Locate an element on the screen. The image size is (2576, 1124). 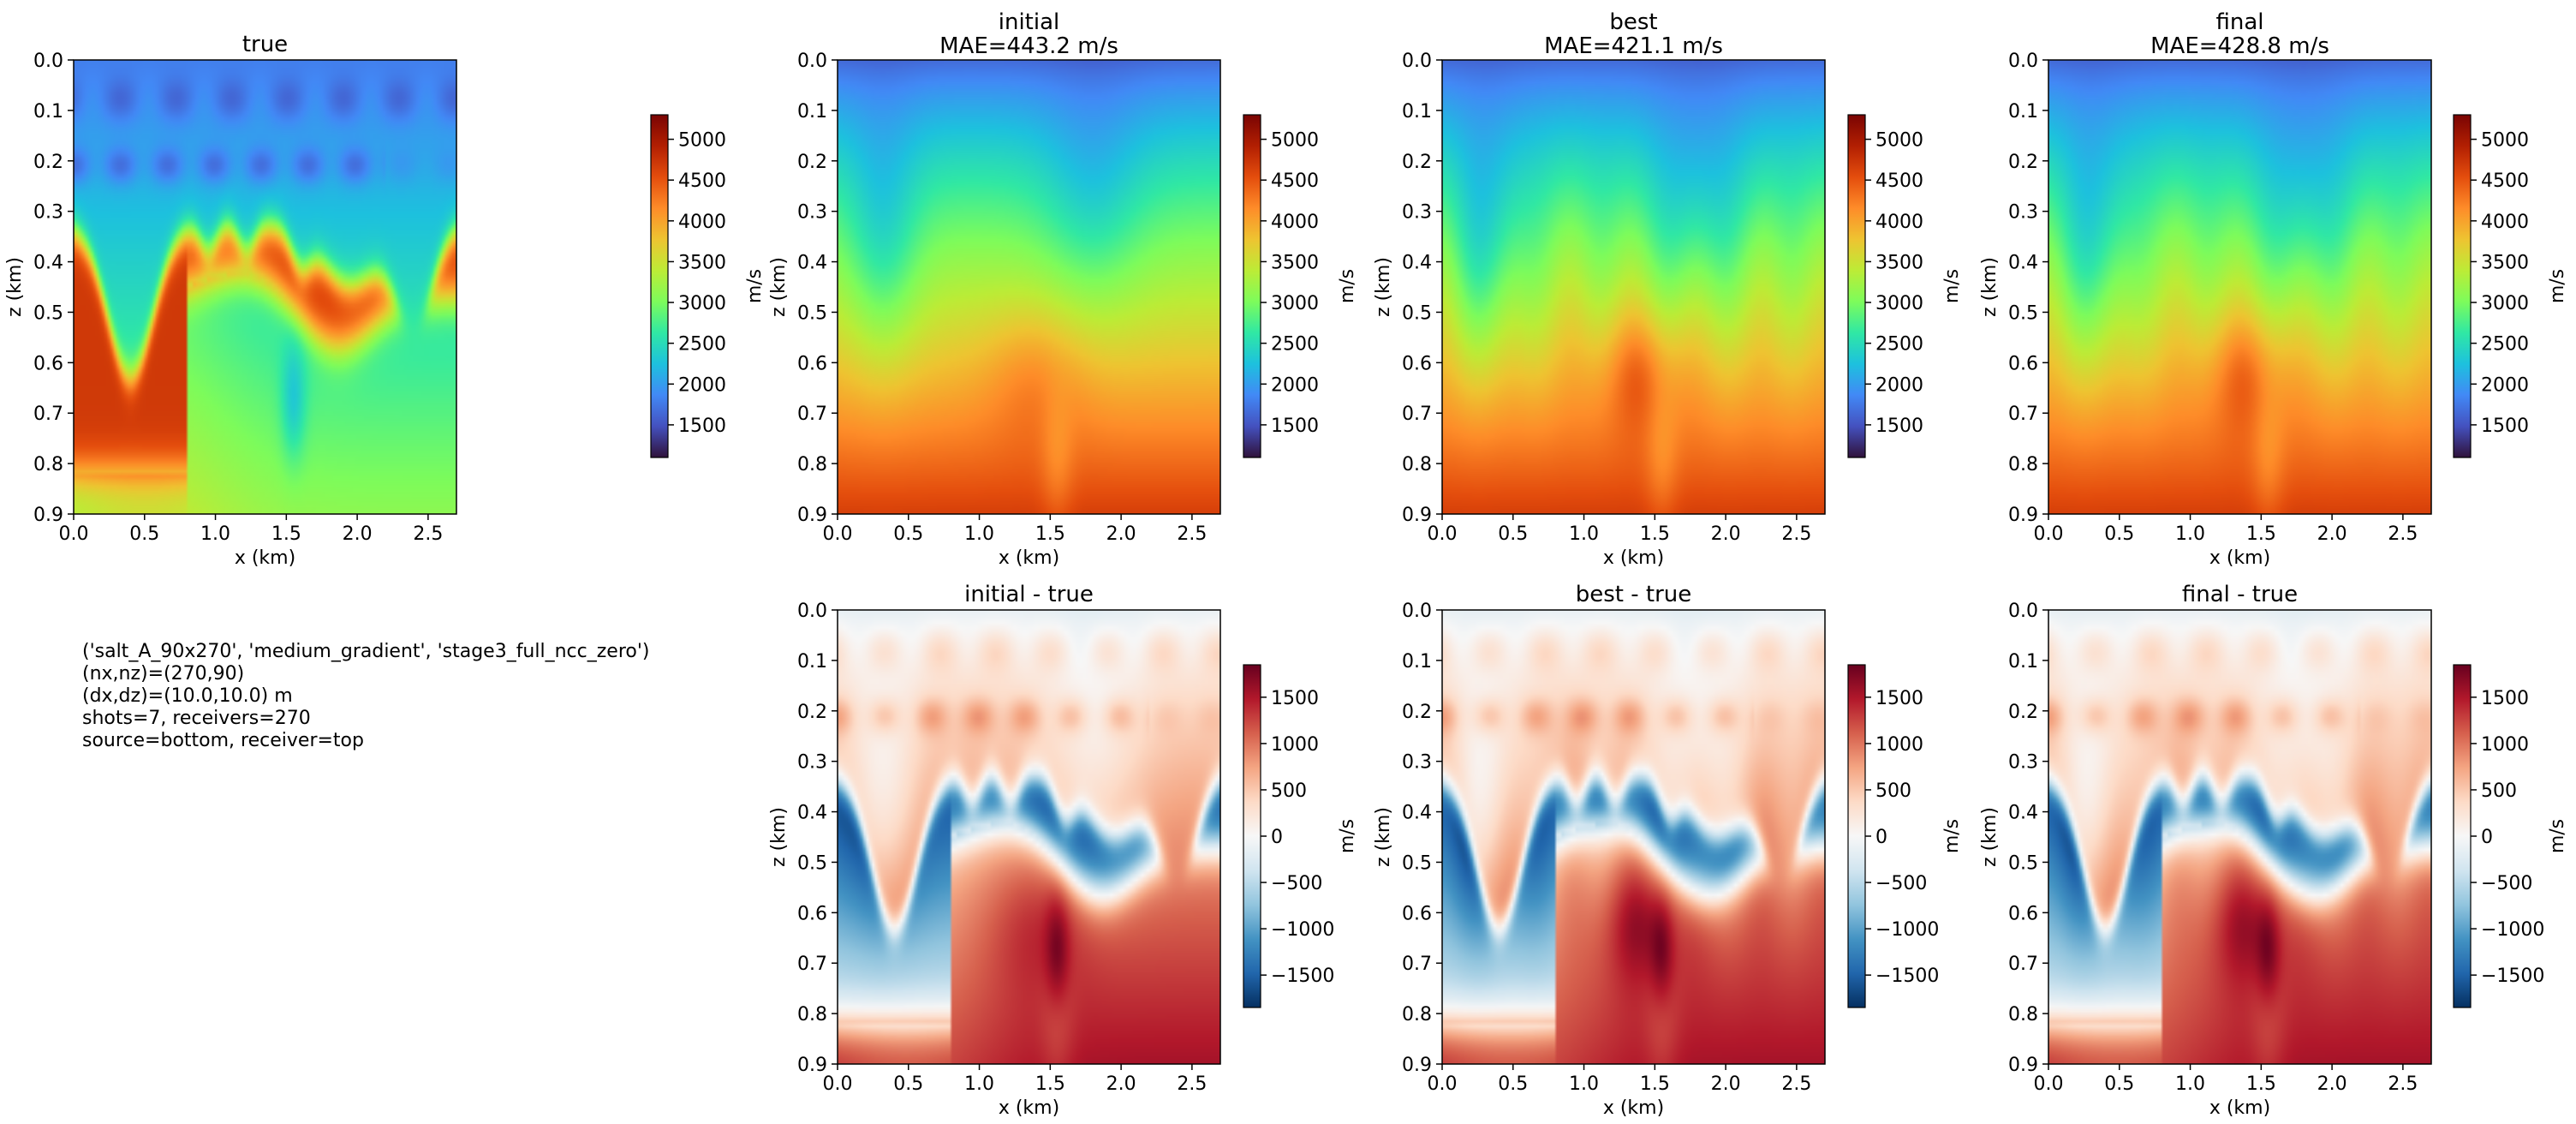
x-tick-label: 0.5 is located at coordinates (2119, 1084).